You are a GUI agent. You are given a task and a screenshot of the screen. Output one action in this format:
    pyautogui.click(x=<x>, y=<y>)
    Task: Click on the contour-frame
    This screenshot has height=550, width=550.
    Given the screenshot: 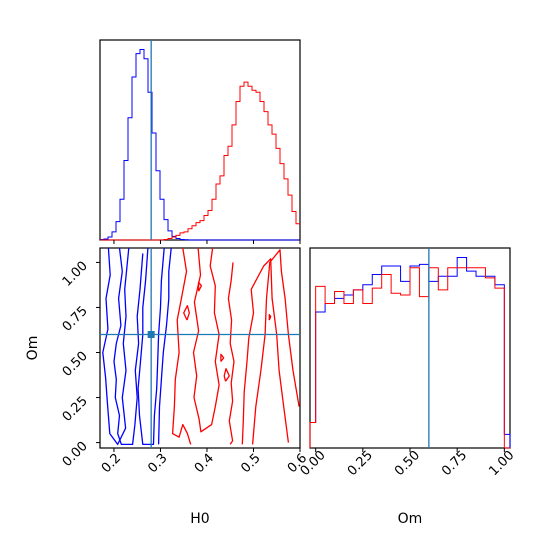 What is the action you would take?
    pyautogui.click(x=200, y=348)
    